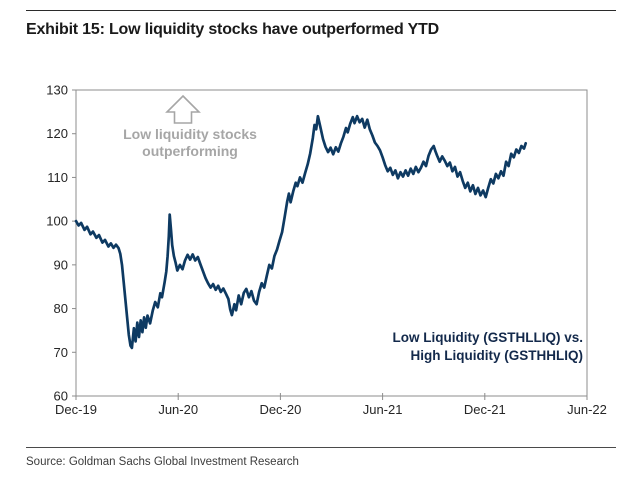 This screenshot has height=482, width=644. I want to click on y-axis-label: 80, so click(61, 308).